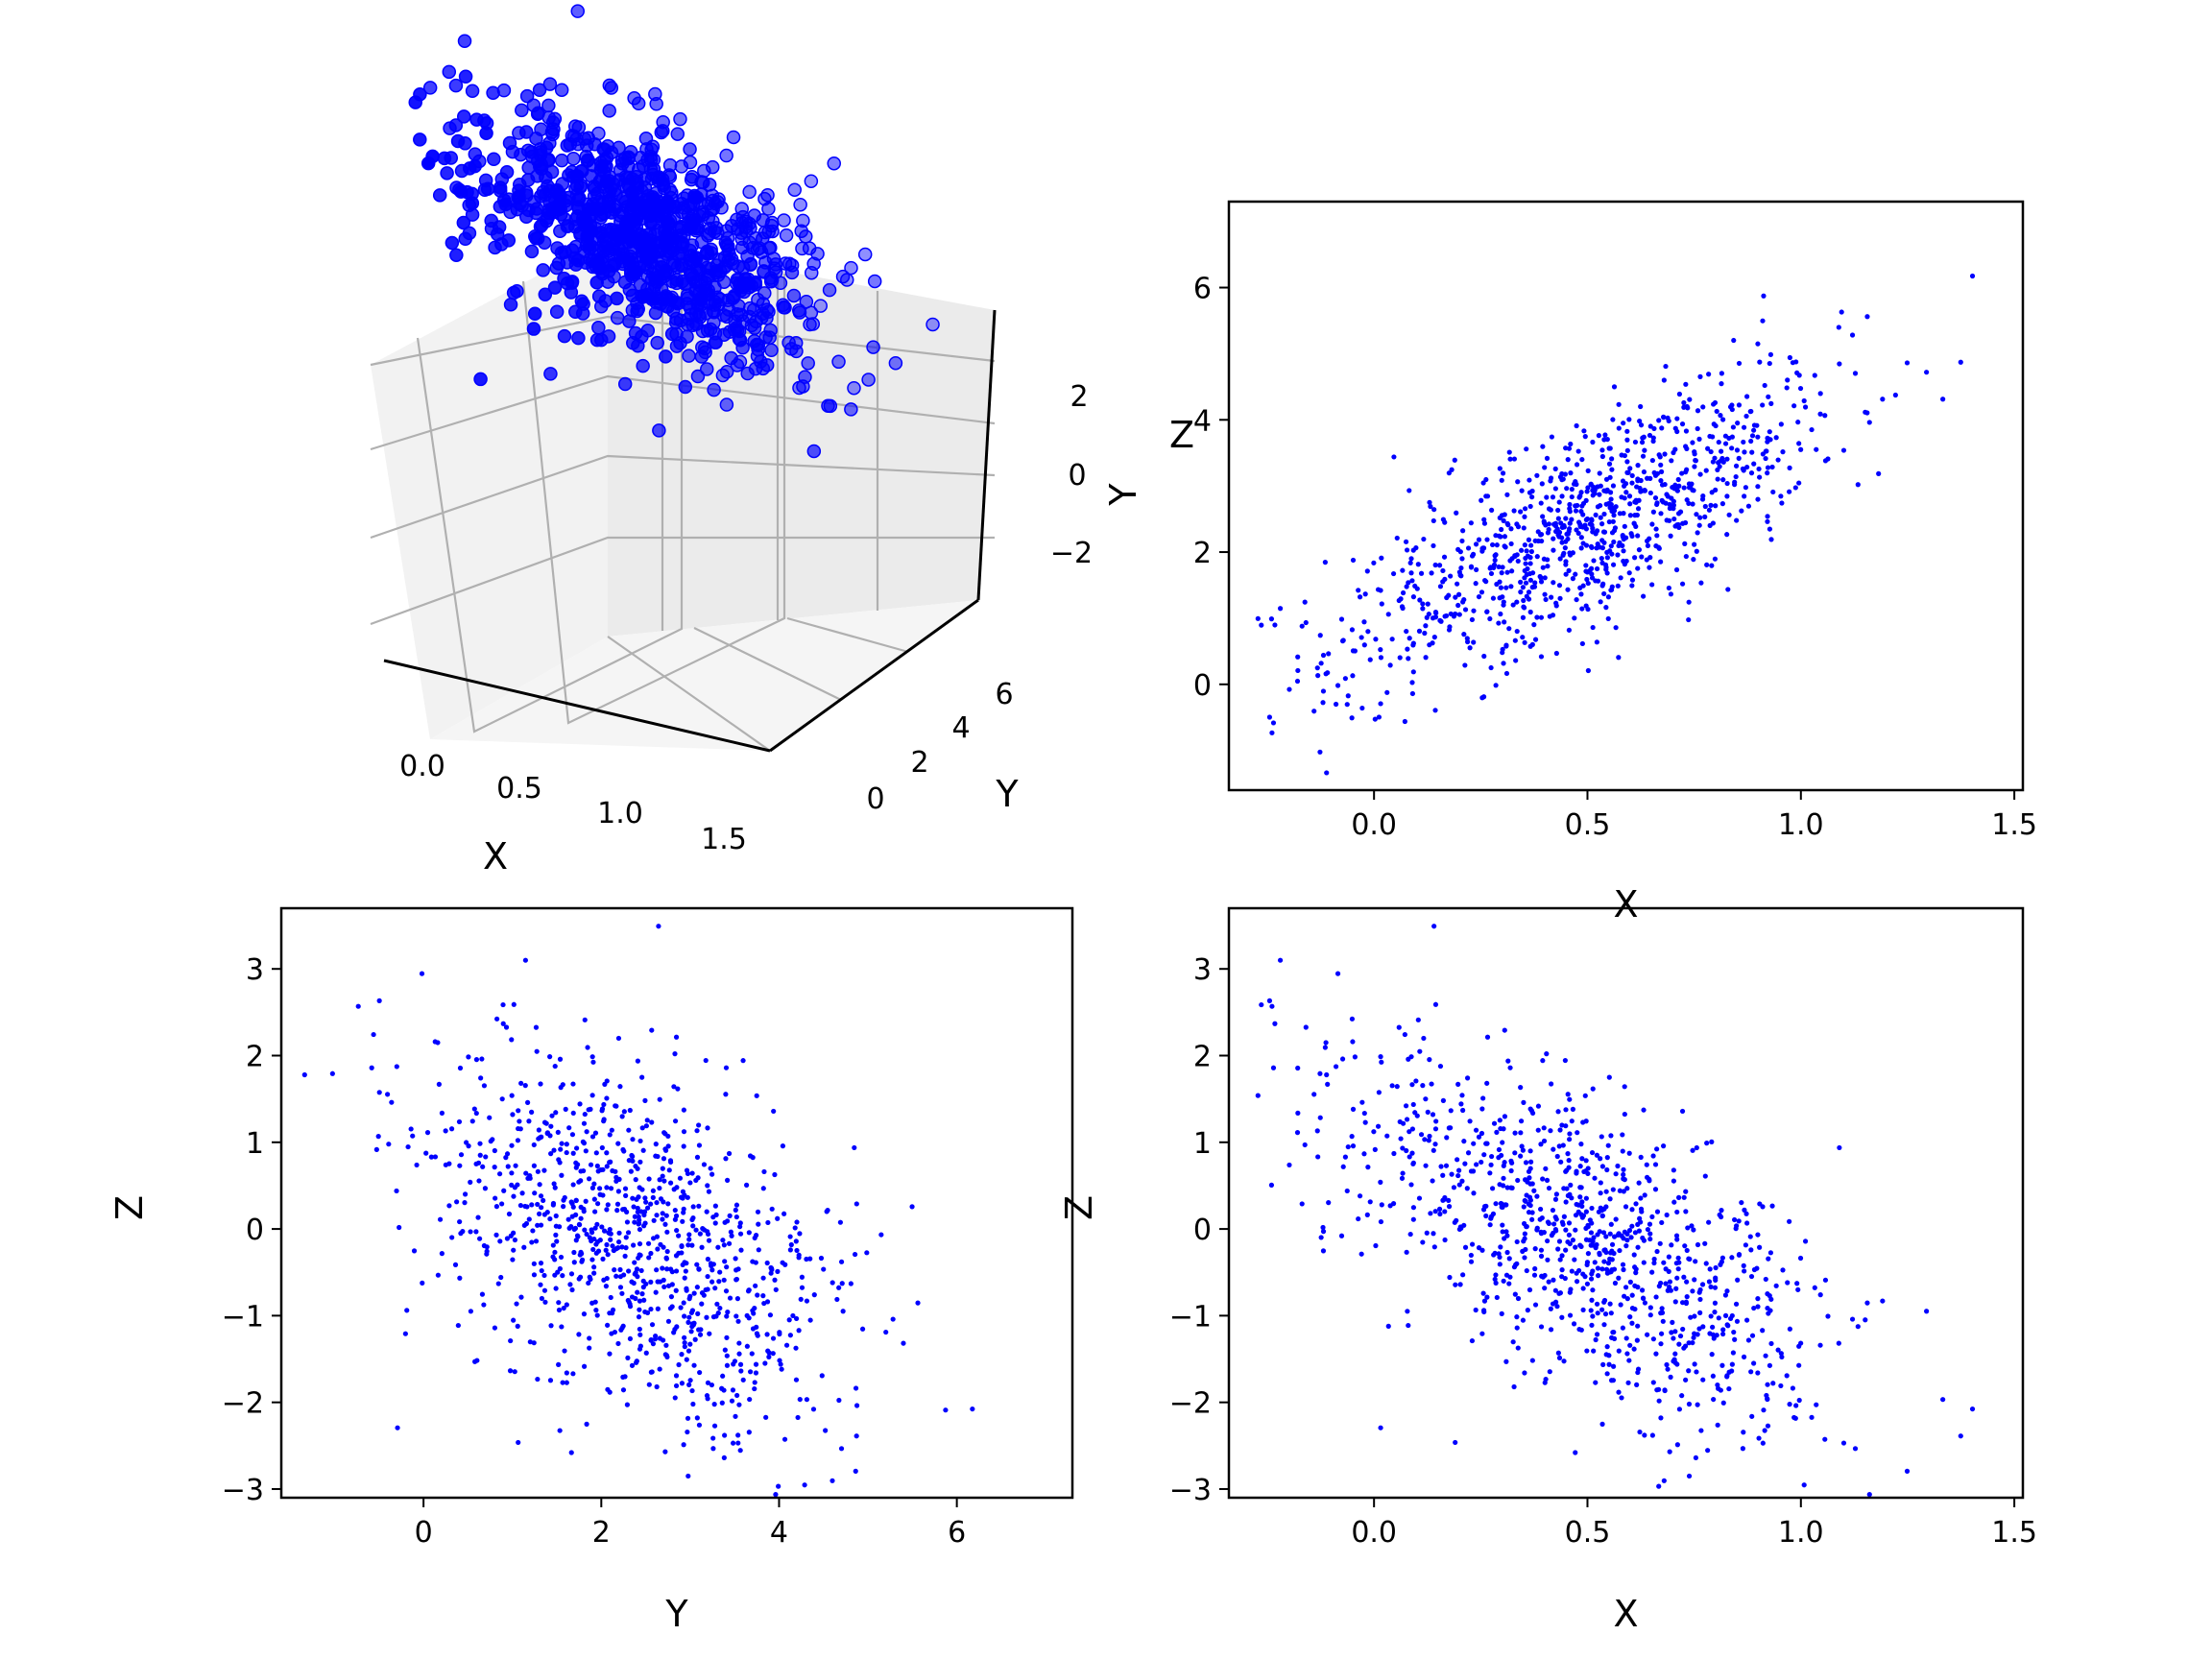  I want to click on y-axis-line, so click(874, 675).